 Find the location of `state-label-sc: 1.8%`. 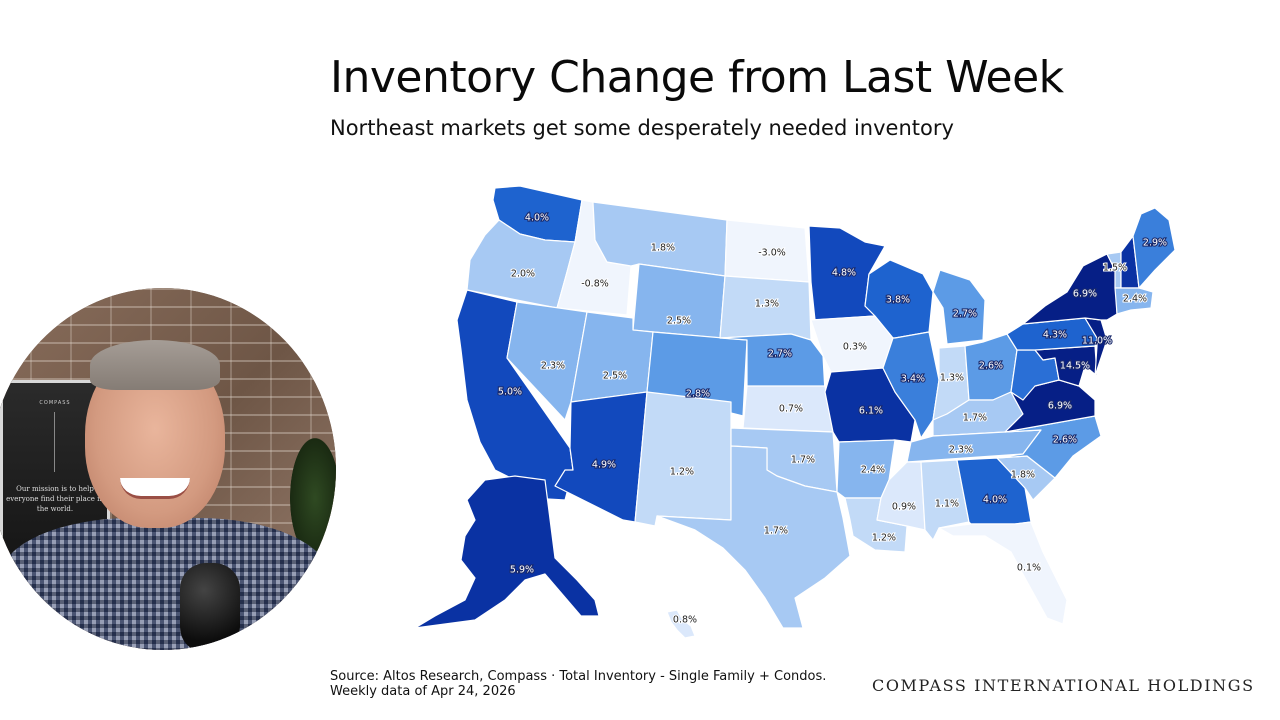

state-label-sc: 1.8% is located at coordinates (1023, 475).